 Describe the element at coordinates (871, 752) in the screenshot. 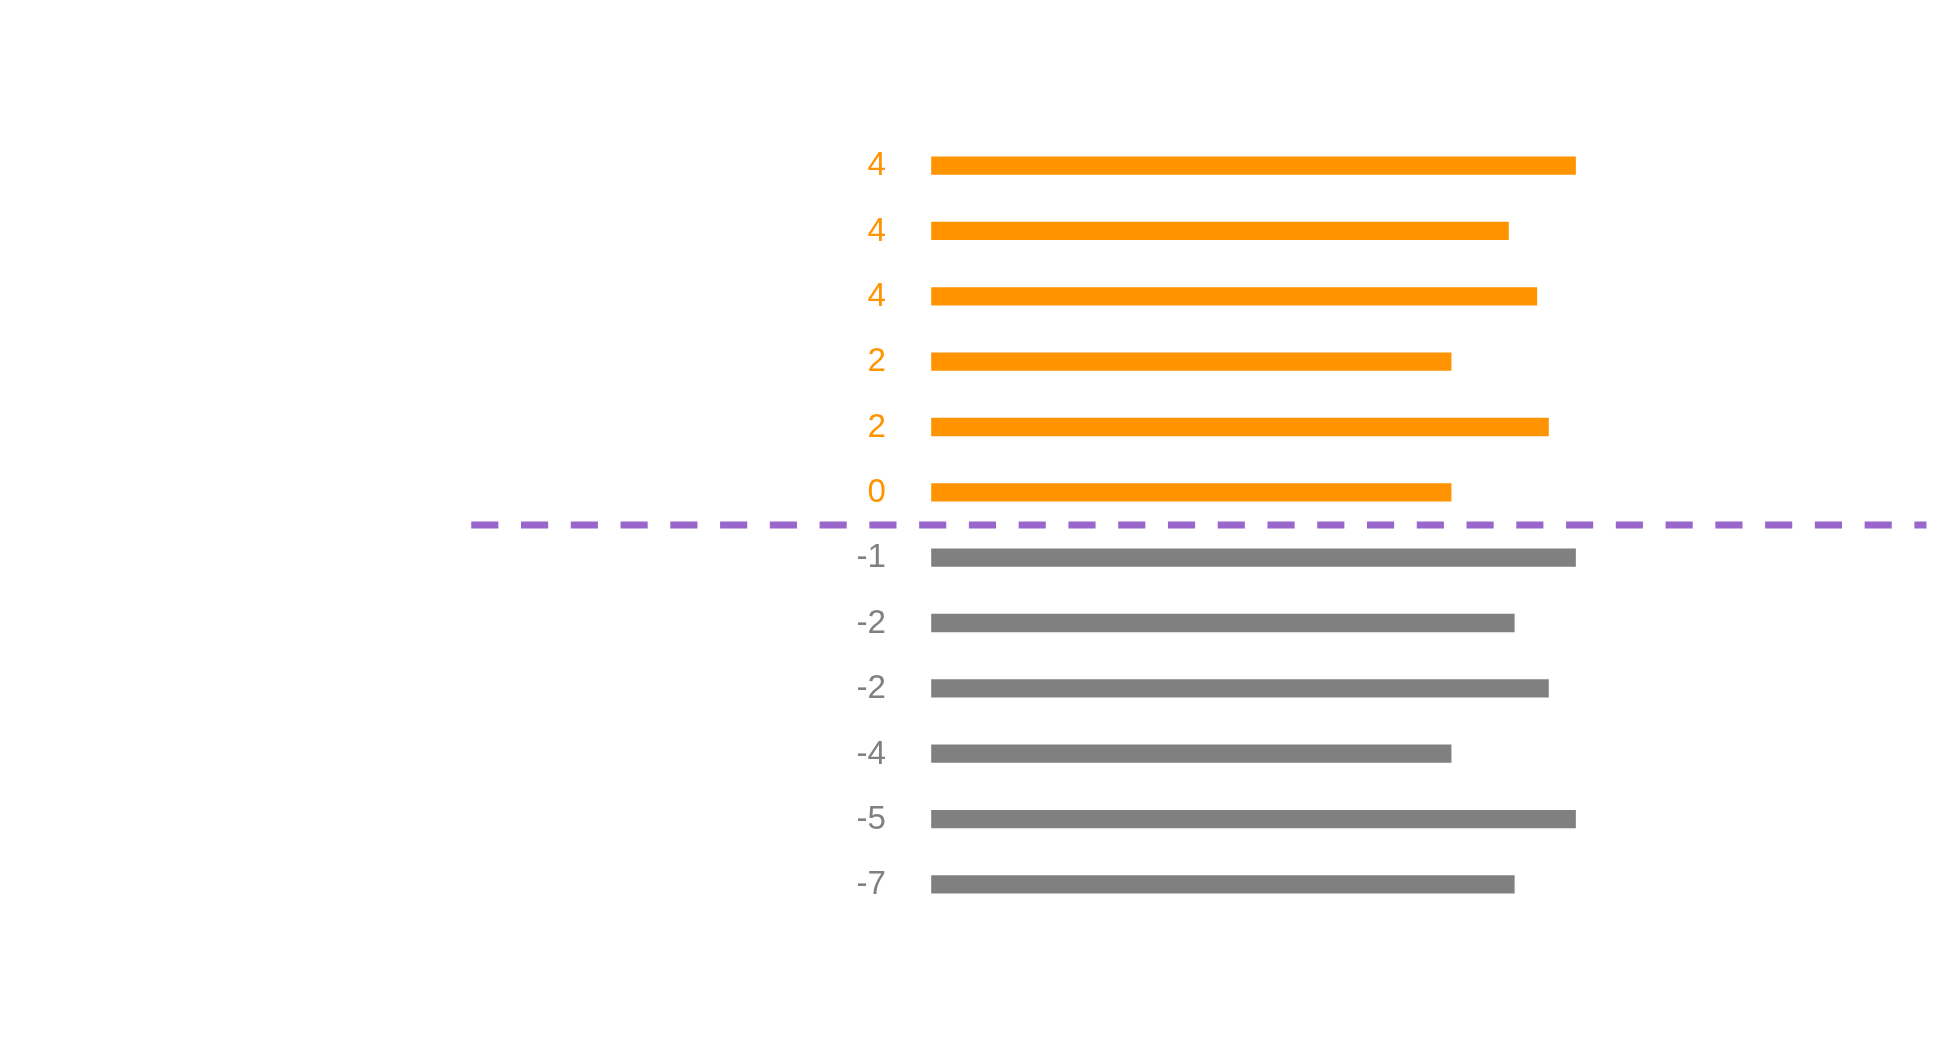

I see `y-tick-label: -4` at that location.